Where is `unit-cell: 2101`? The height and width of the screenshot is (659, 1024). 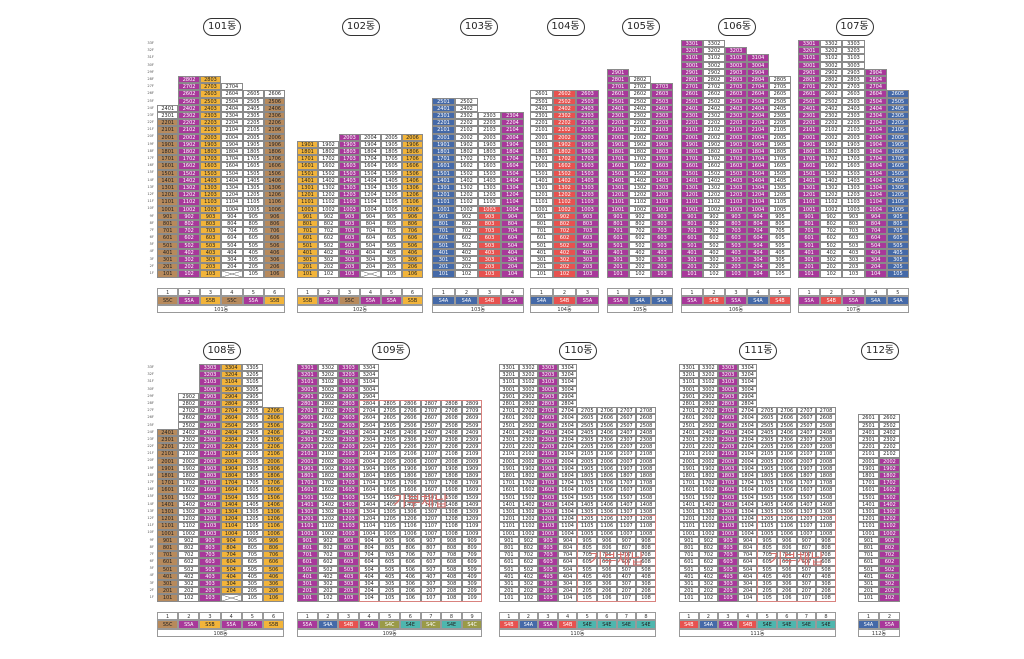 unit-cell: 2101 is located at coordinates (509, 454).